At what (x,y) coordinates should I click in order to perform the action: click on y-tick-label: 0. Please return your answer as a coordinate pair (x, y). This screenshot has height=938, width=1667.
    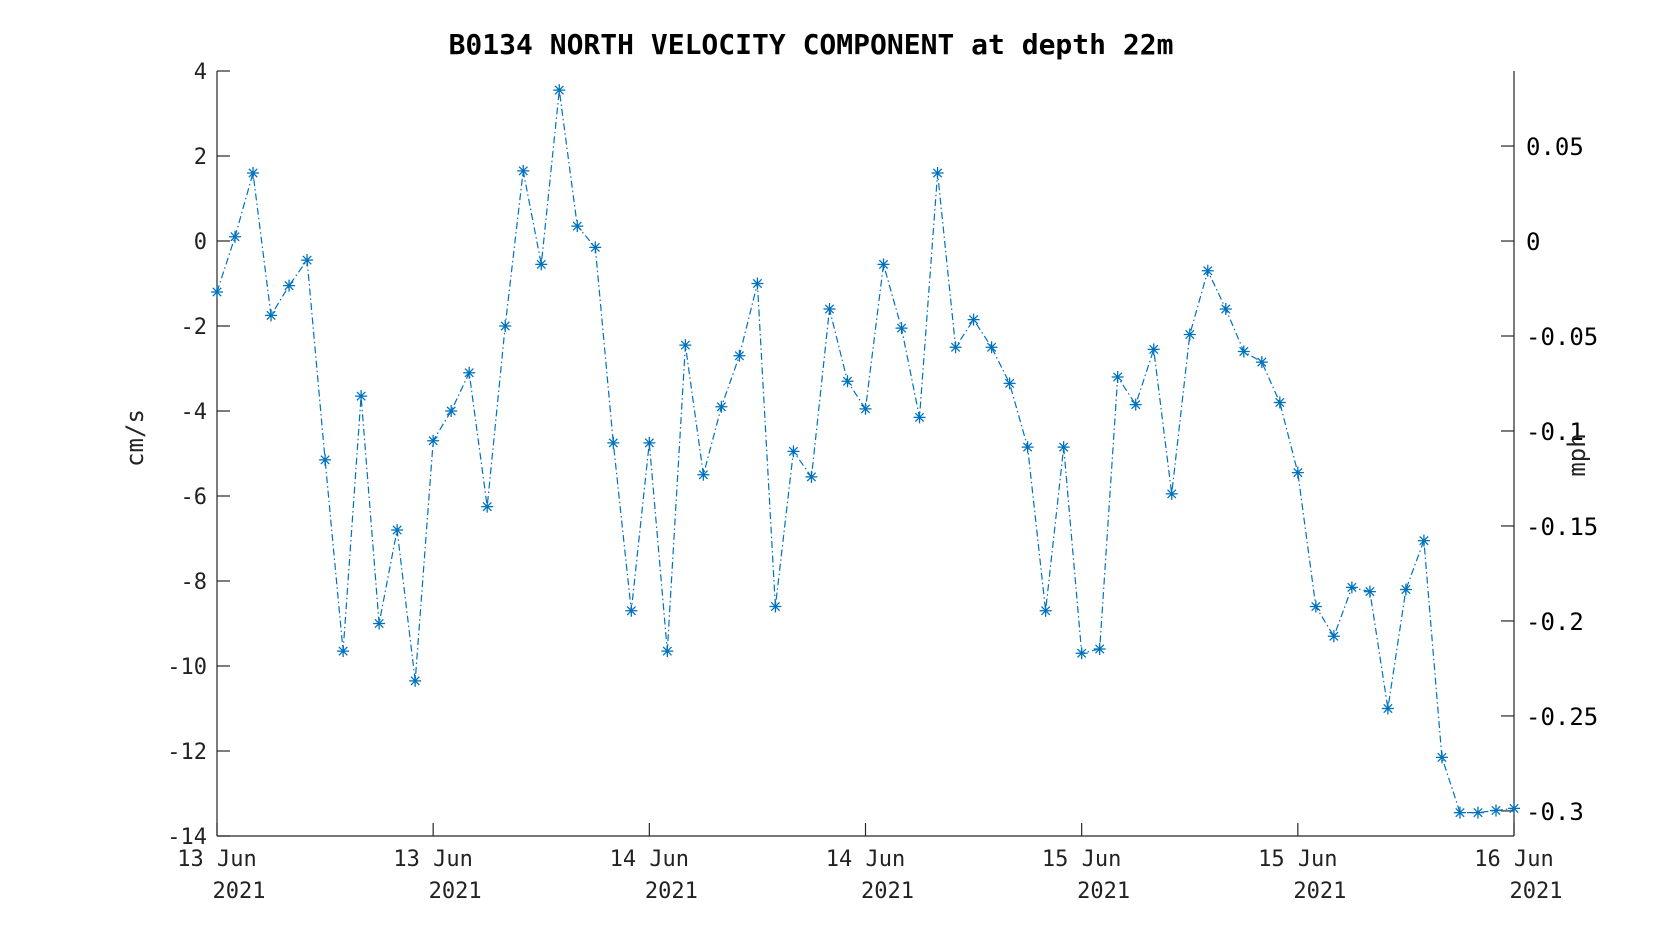
    Looking at the image, I should click on (200, 242).